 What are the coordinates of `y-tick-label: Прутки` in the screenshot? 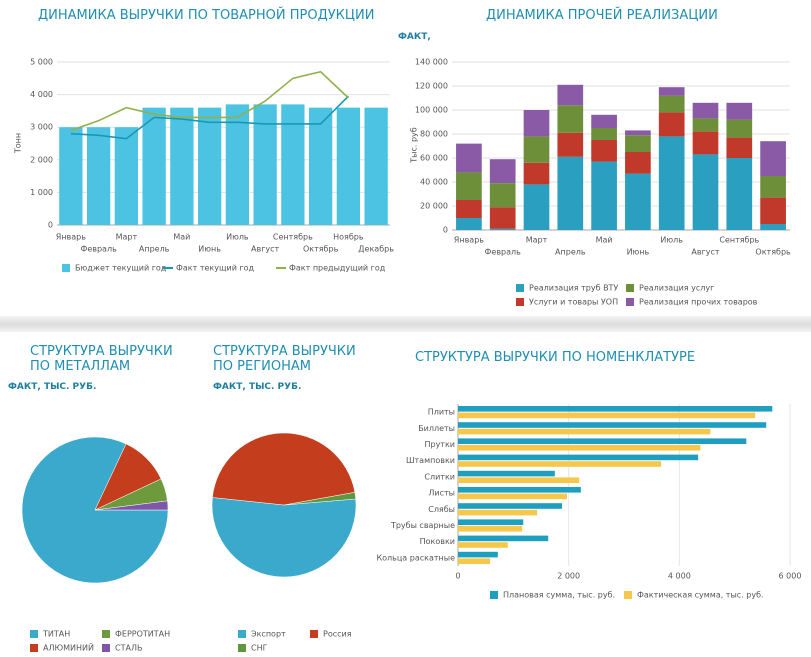 It's located at (439, 444).